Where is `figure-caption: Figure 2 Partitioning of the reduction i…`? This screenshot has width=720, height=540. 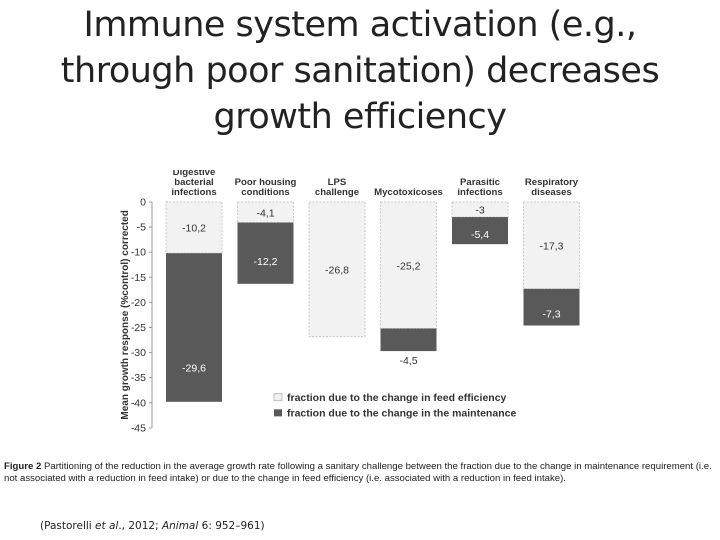 figure-caption: Figure 2 Partitioning of the reduction i… is located at coordinates (360, 473).